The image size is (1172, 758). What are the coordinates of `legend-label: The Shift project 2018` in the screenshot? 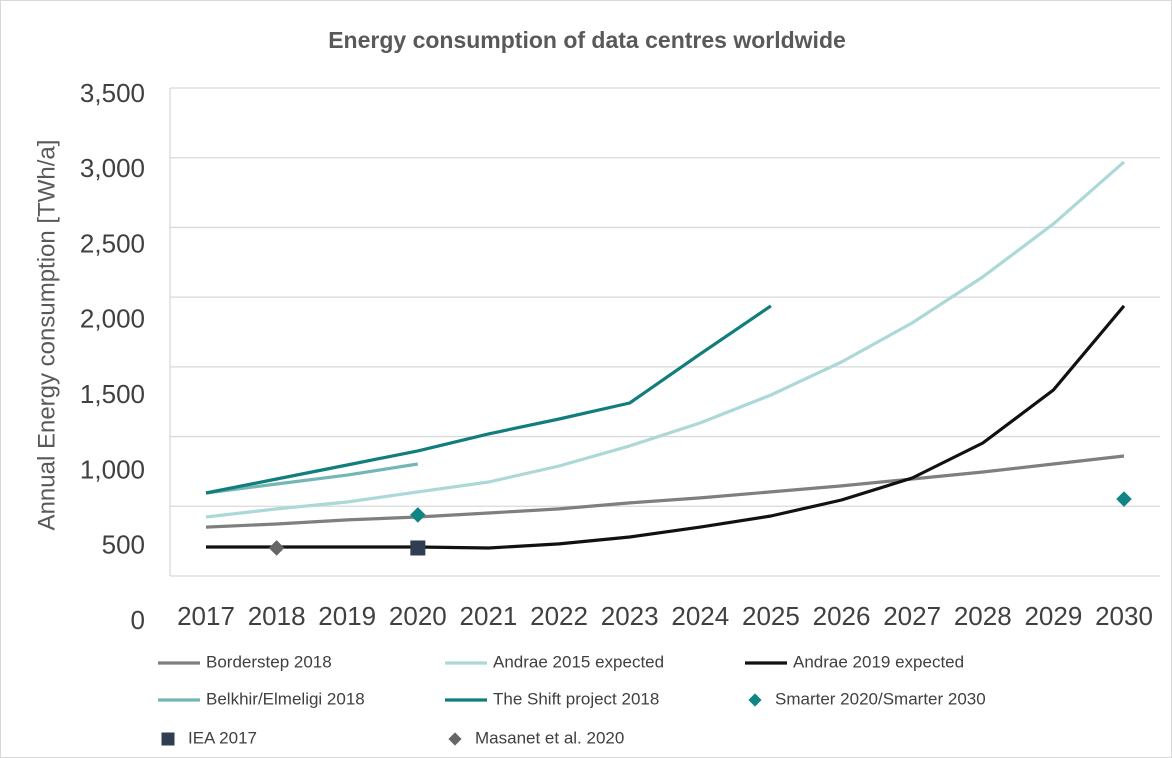 It's located at (576, 698).